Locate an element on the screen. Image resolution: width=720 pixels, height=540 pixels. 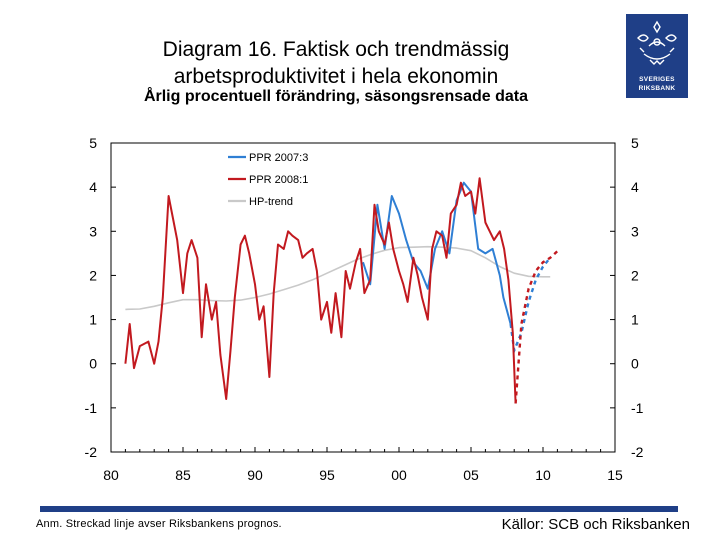
riksbank-logo: SVERIGES RIKSBANK is located at coordinates (657, 56).